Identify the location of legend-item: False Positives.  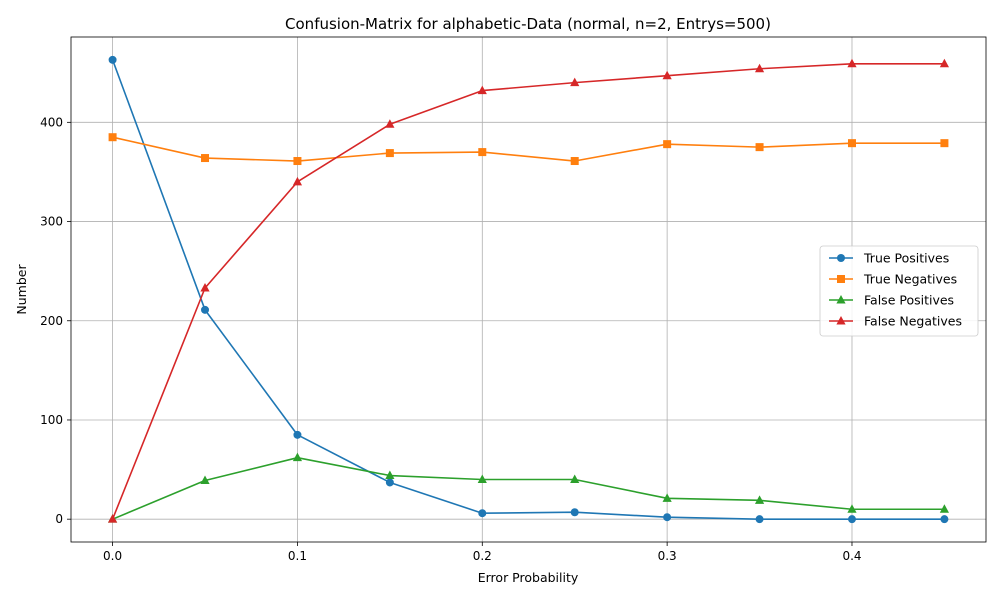
(891, 300).